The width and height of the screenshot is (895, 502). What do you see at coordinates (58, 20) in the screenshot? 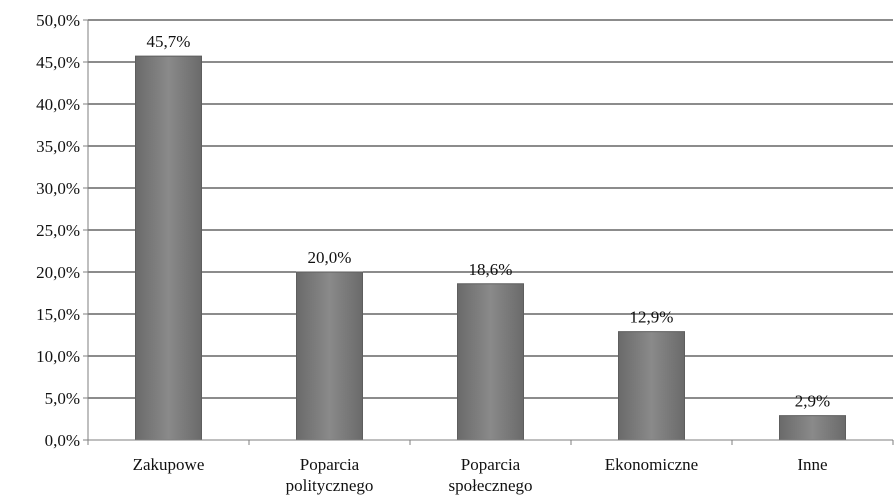
I see `y-tick-label: 50,0%` at bounding box center [58, 20].